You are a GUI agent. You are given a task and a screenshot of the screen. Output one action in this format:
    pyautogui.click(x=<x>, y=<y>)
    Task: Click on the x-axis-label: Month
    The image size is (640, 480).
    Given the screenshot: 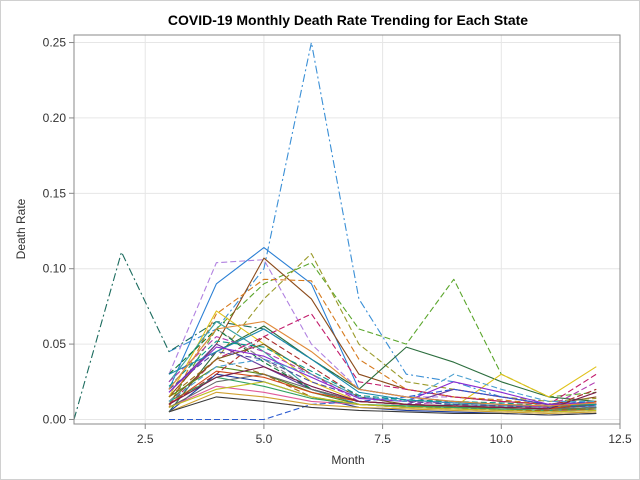 What is the action you would take?
    pyautogui.click(x=347, y=460)
    